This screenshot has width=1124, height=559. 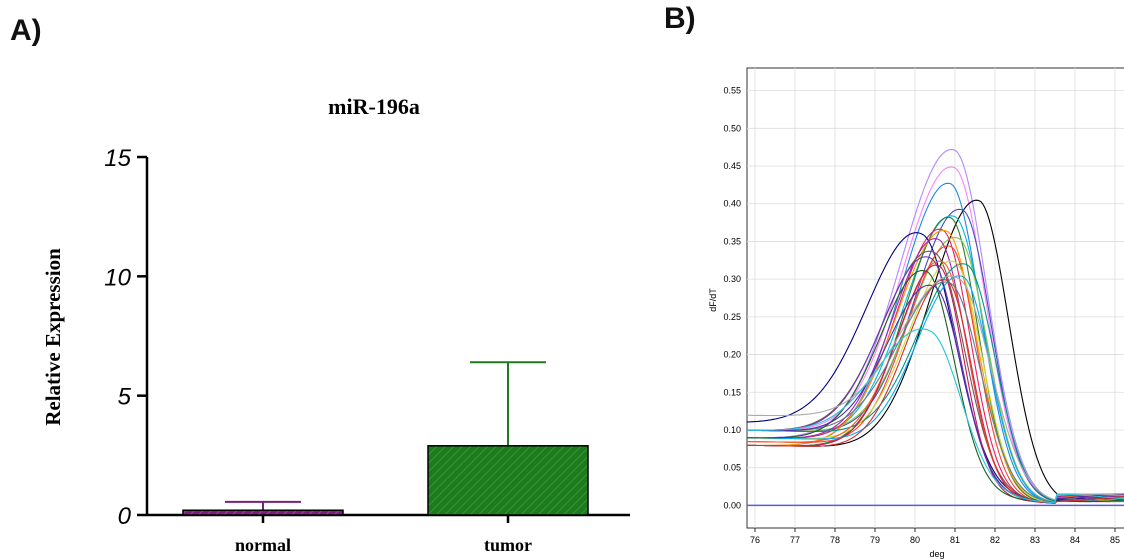 I want to click on chart-b-xlabel: deg, so click(x=936, y=554).